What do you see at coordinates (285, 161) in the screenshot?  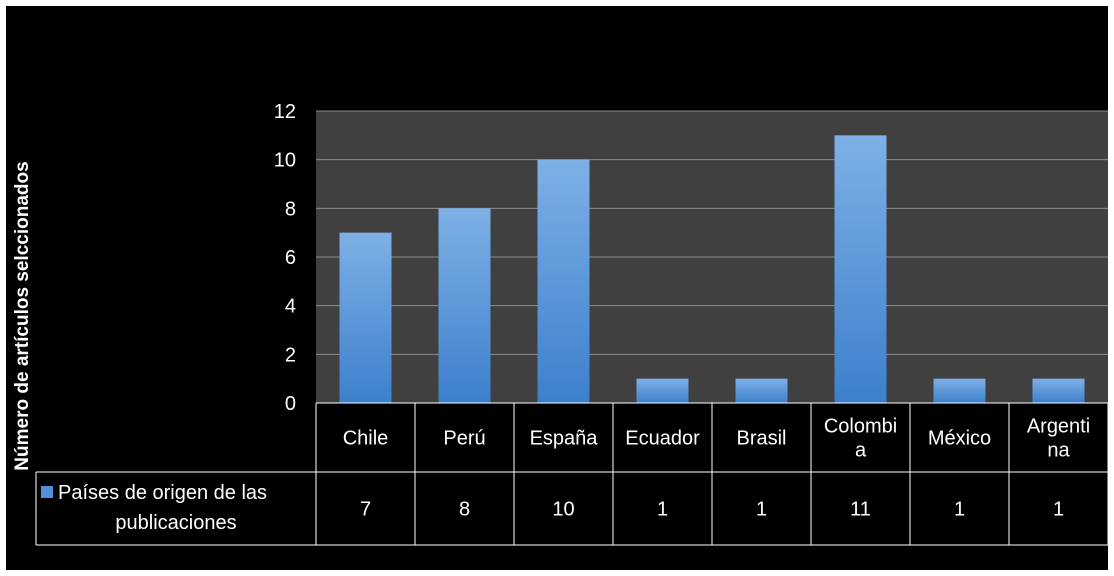 I see `y-tick-label: 10` at bounding box center [285, 161].